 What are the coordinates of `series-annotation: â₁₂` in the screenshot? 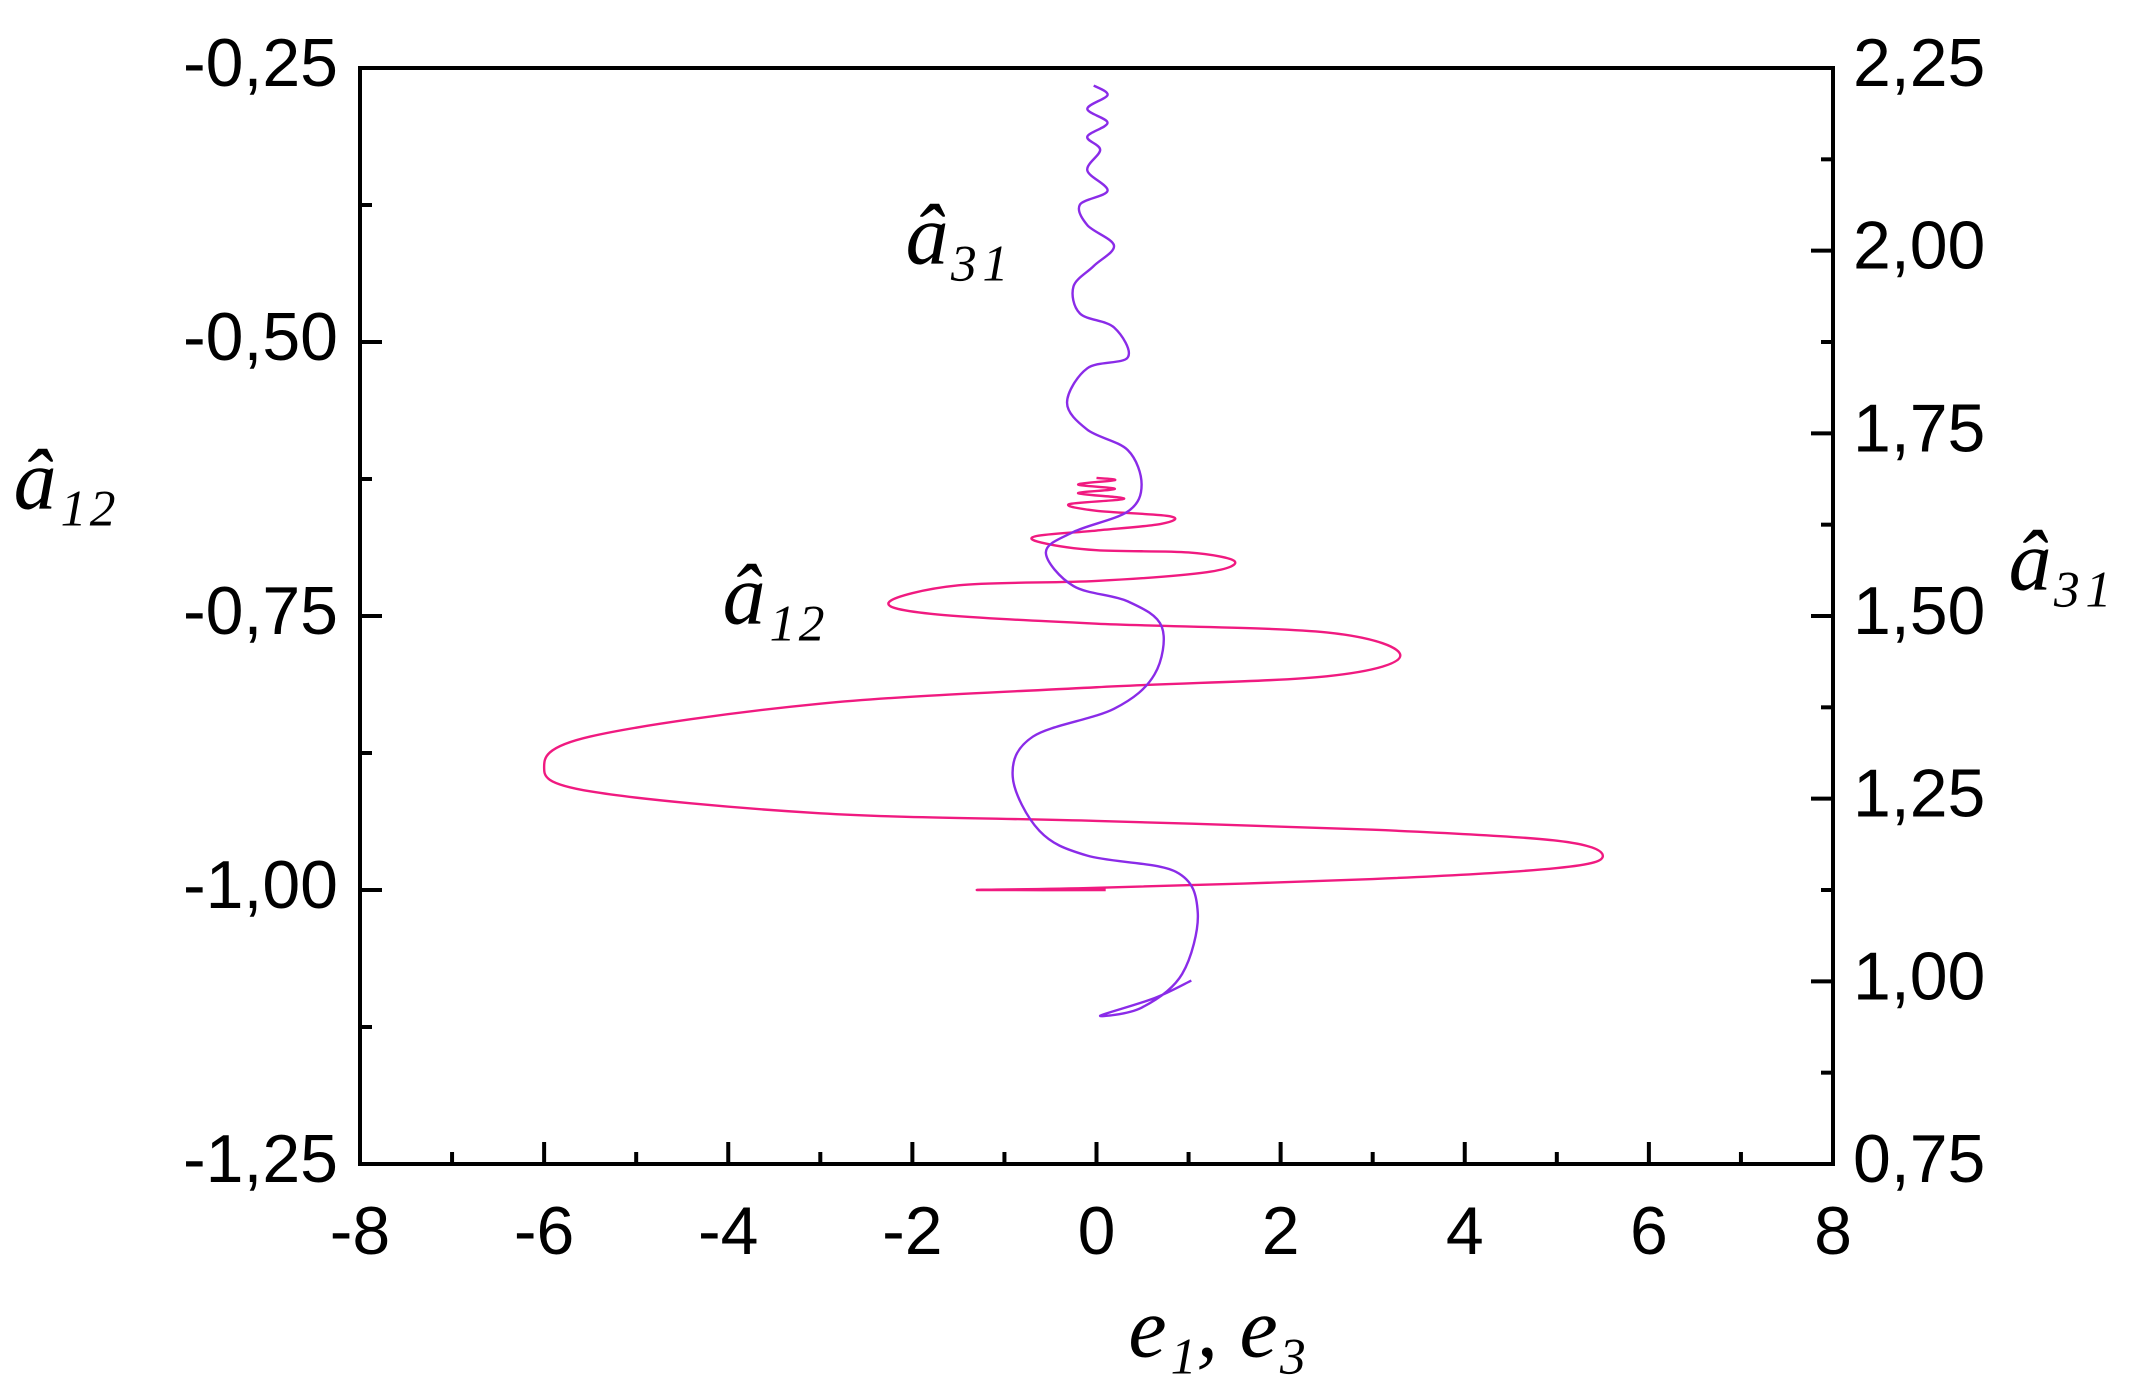 It's located at (774, 595).